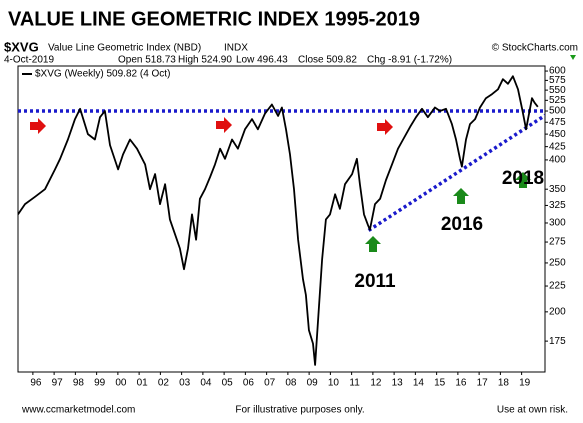  Describe the element at coordinates (79, 383) in the screenshot. I see `x-tick-label: 98` at that location.